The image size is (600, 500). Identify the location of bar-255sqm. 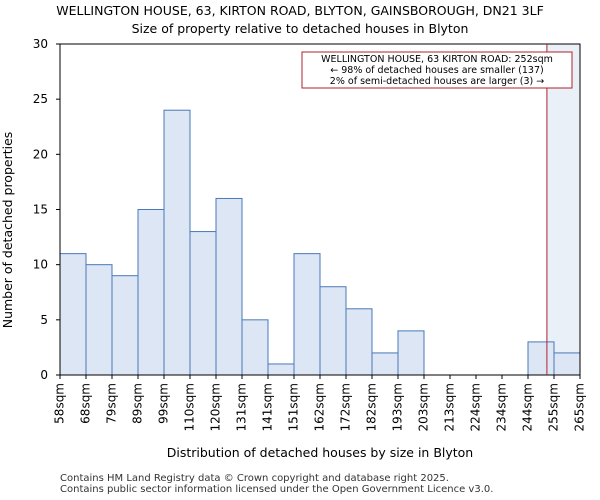
(567, 364).